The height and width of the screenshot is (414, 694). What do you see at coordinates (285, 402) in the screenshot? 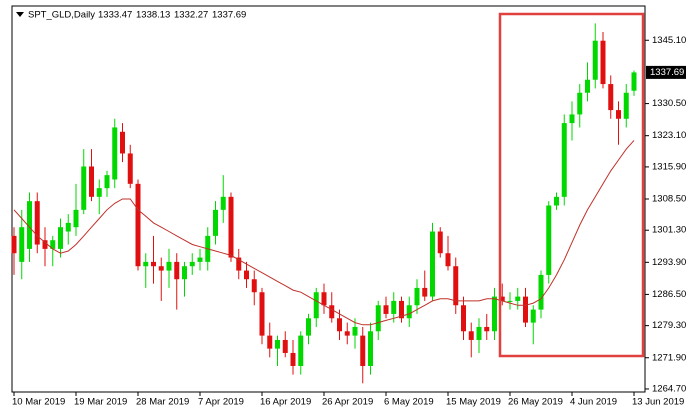
I see `x-tick-label: 16 Apr 2019` at bounding box center [285, 402].